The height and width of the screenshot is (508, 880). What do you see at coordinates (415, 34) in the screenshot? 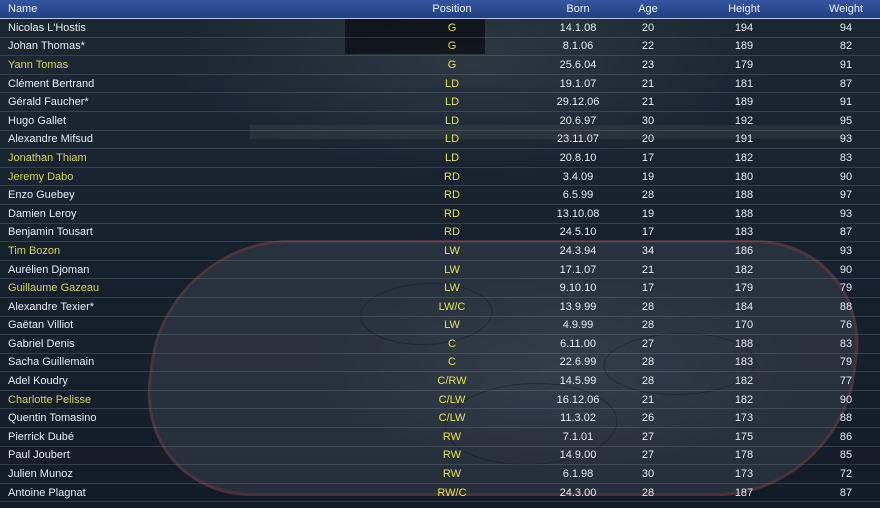
I see `scoreboard-graphic` at bounding box center [415, 34].